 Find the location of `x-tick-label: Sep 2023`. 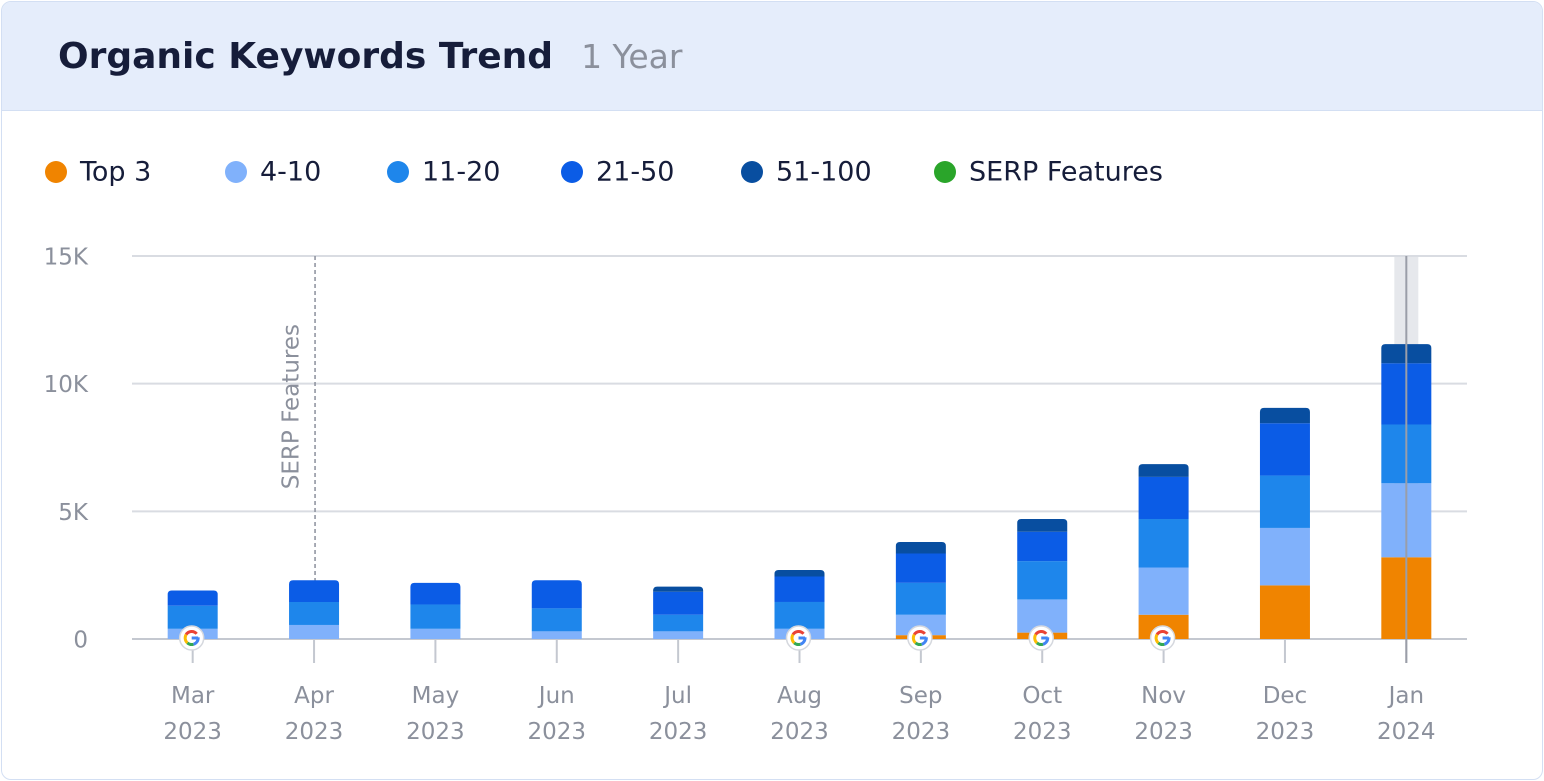

x-tick-label: Sep 2023 is located at coordinates (921, 714).